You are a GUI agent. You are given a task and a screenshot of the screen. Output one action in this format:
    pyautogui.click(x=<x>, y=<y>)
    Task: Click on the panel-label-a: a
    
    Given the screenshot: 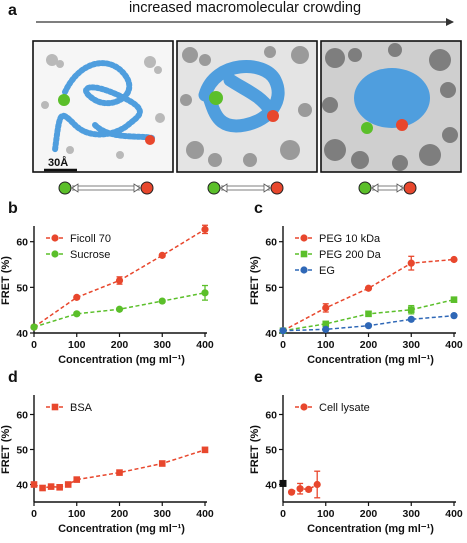 What is the action you would take?
    pyautogui.click(x=12, y=10)
    